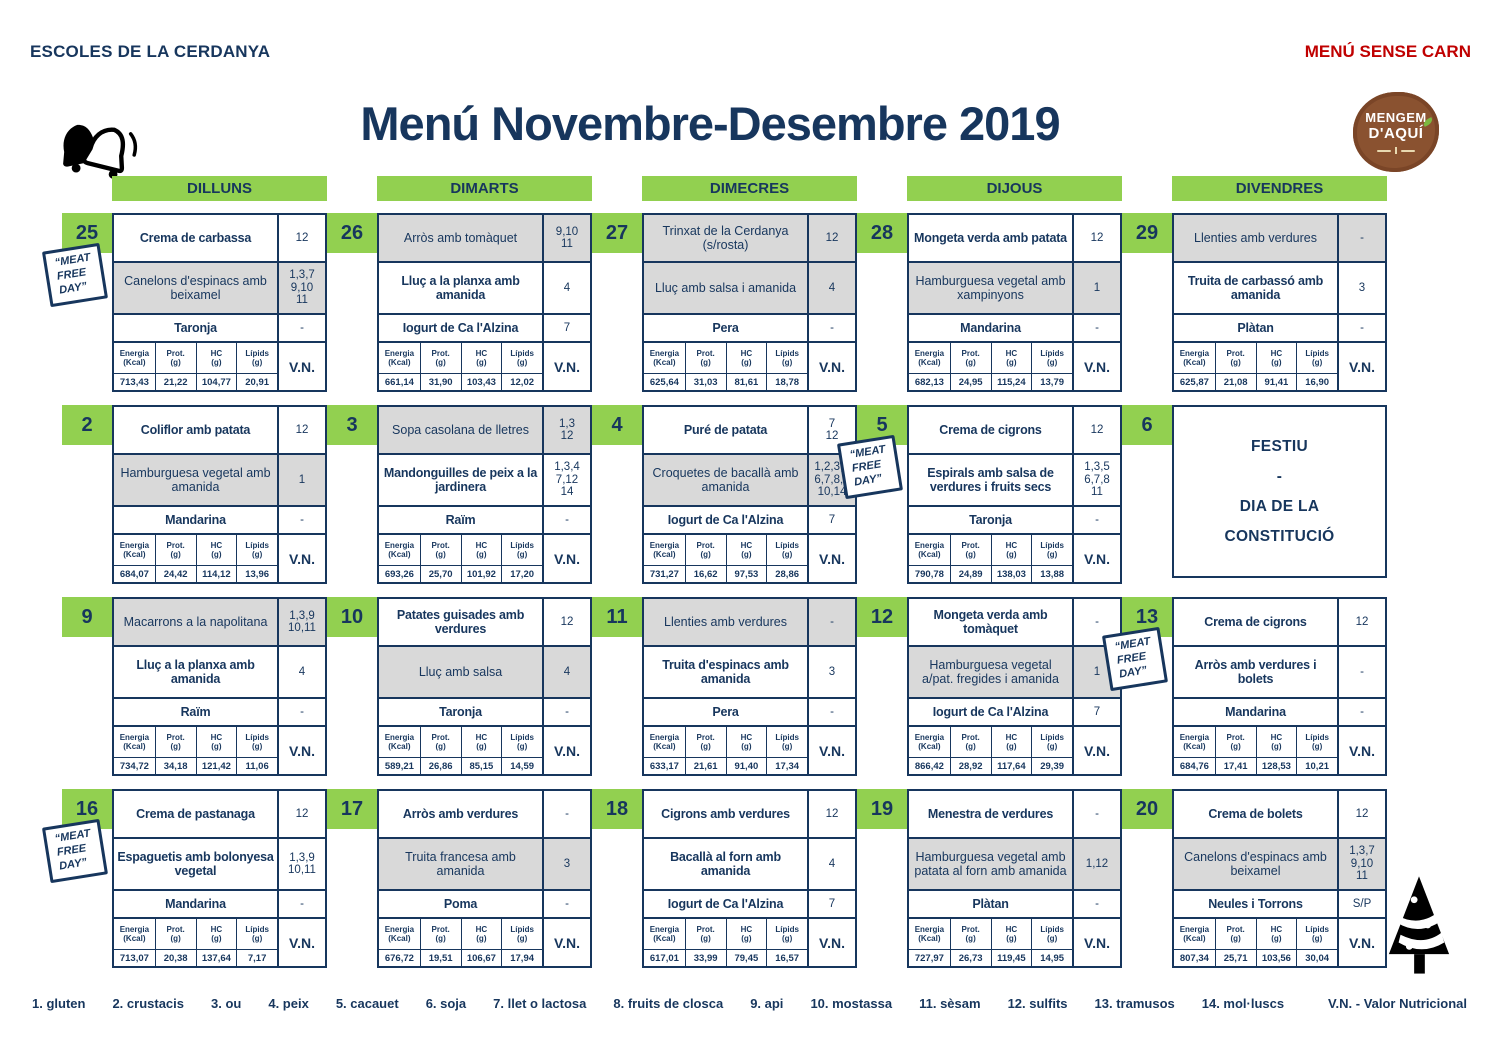  I want to click on legend-item: 1. gluten, so click(59, 1003).